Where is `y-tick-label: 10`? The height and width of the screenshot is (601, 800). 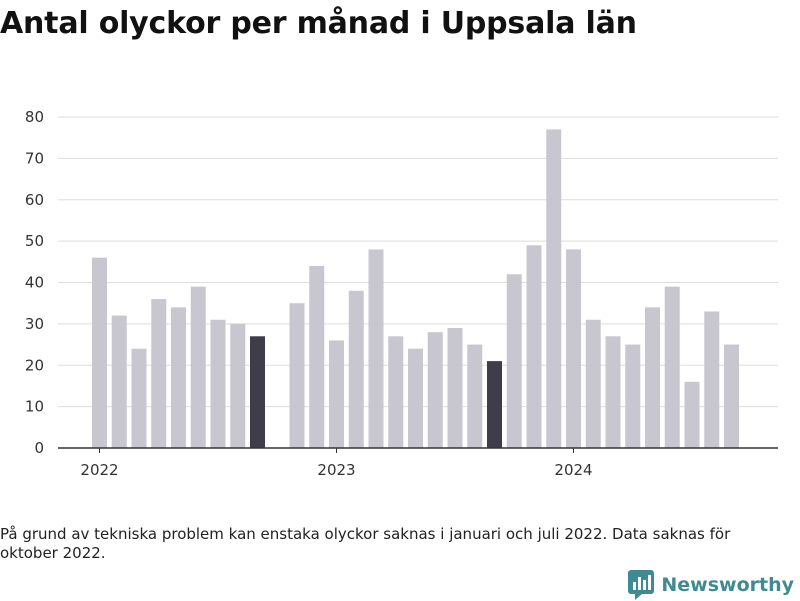 y-tick-label: 10 is located at coordinates (34, 407).